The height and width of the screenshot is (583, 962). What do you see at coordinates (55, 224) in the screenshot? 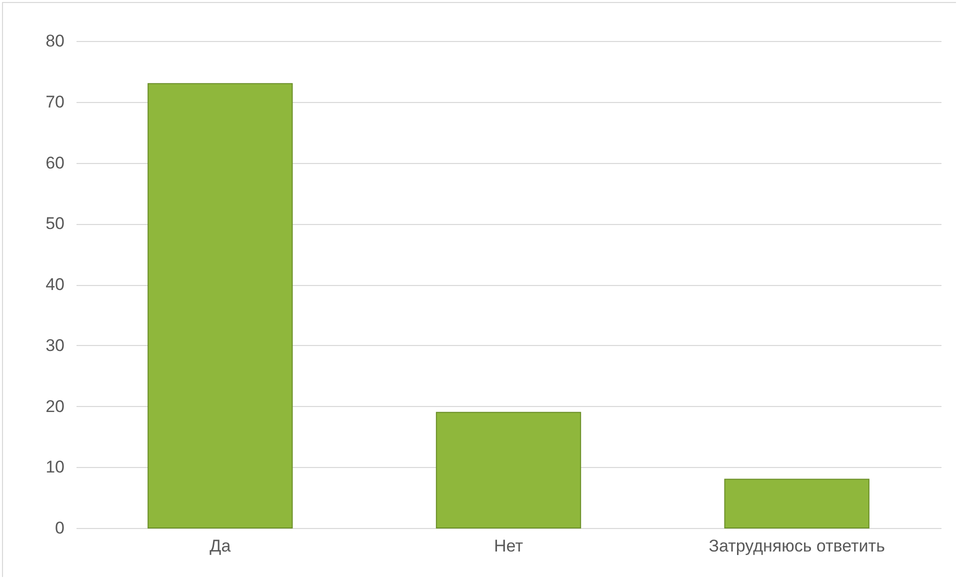
I see `y-tick-label: 50` at bounding box center [55, 224].